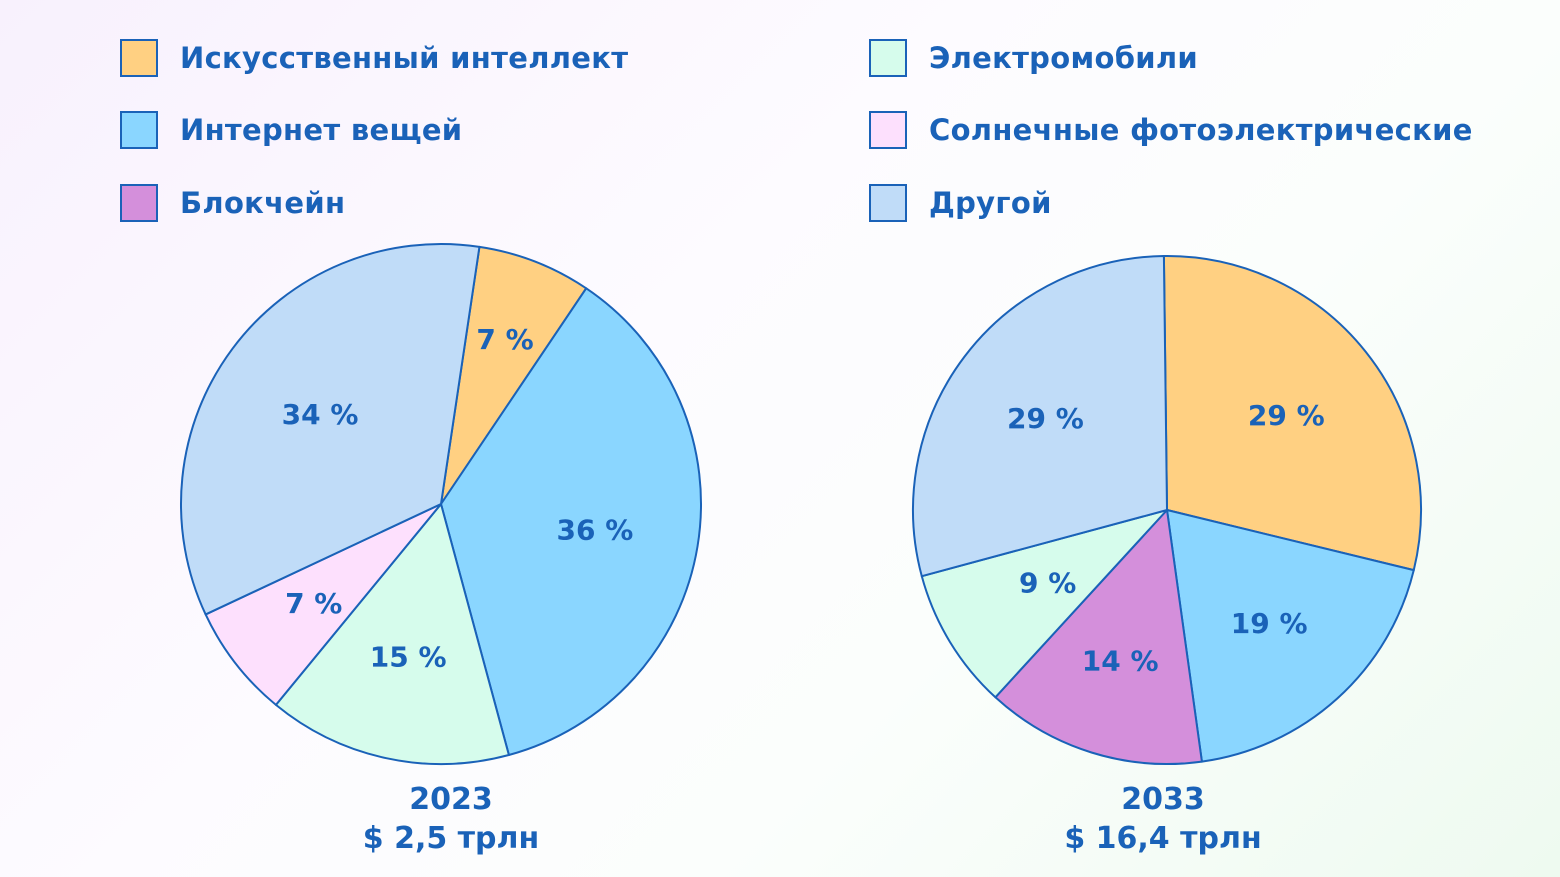  I want to click on year-label: 2023, so click(451, 799).